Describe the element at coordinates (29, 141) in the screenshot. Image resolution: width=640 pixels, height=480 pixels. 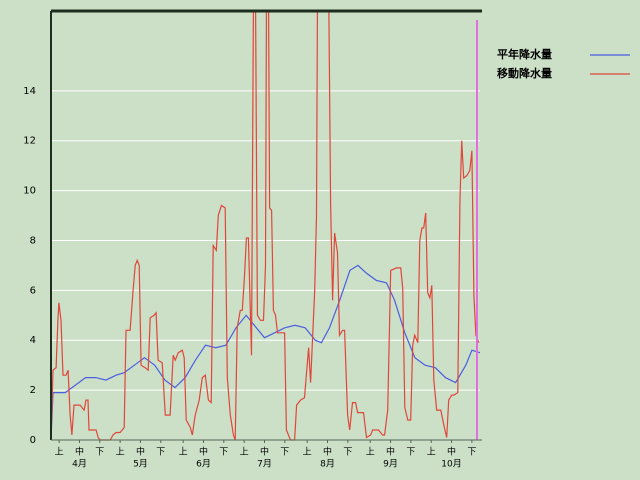
I see `y-tick-label: 12` at that location.